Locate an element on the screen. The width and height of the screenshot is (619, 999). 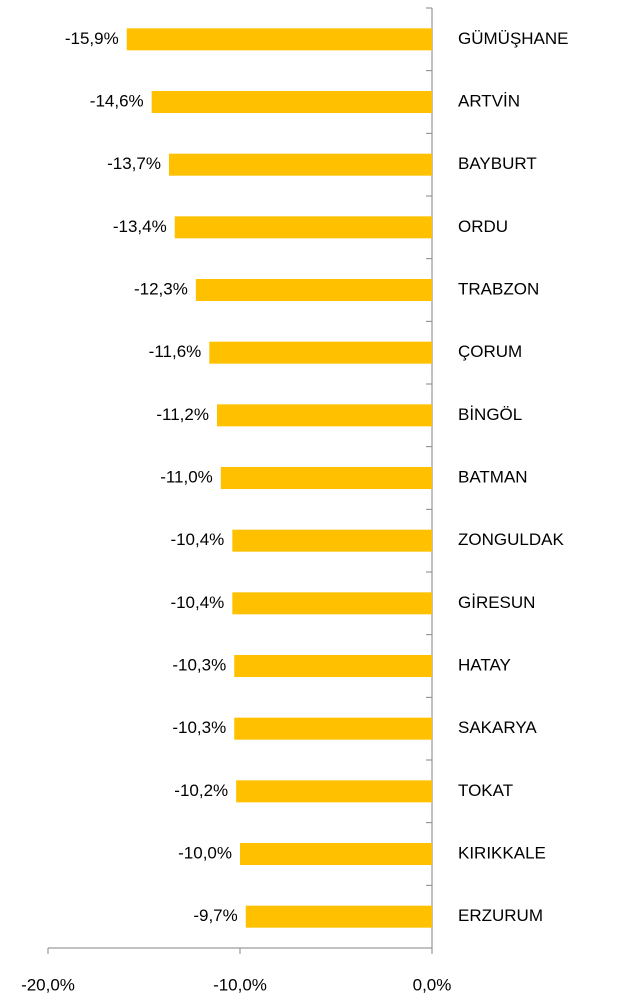
value-label: -12,3% is located at coordinates (161, 288).